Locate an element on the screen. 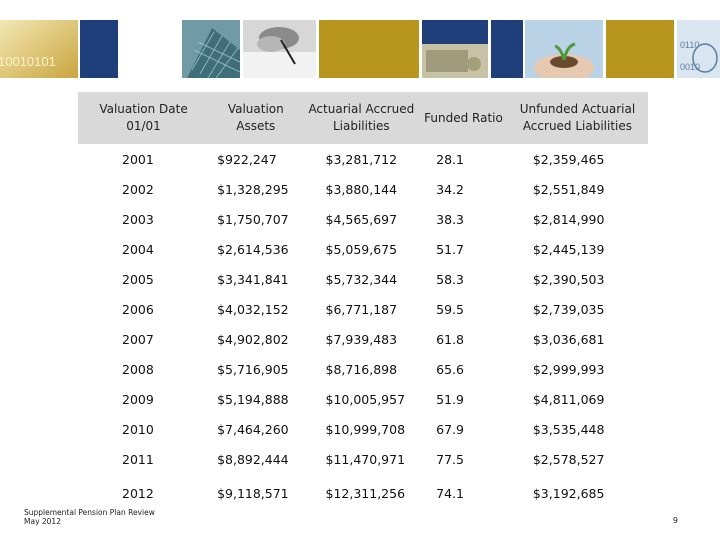  assets-cell: $922,247 is located at coordinates (247, 159).